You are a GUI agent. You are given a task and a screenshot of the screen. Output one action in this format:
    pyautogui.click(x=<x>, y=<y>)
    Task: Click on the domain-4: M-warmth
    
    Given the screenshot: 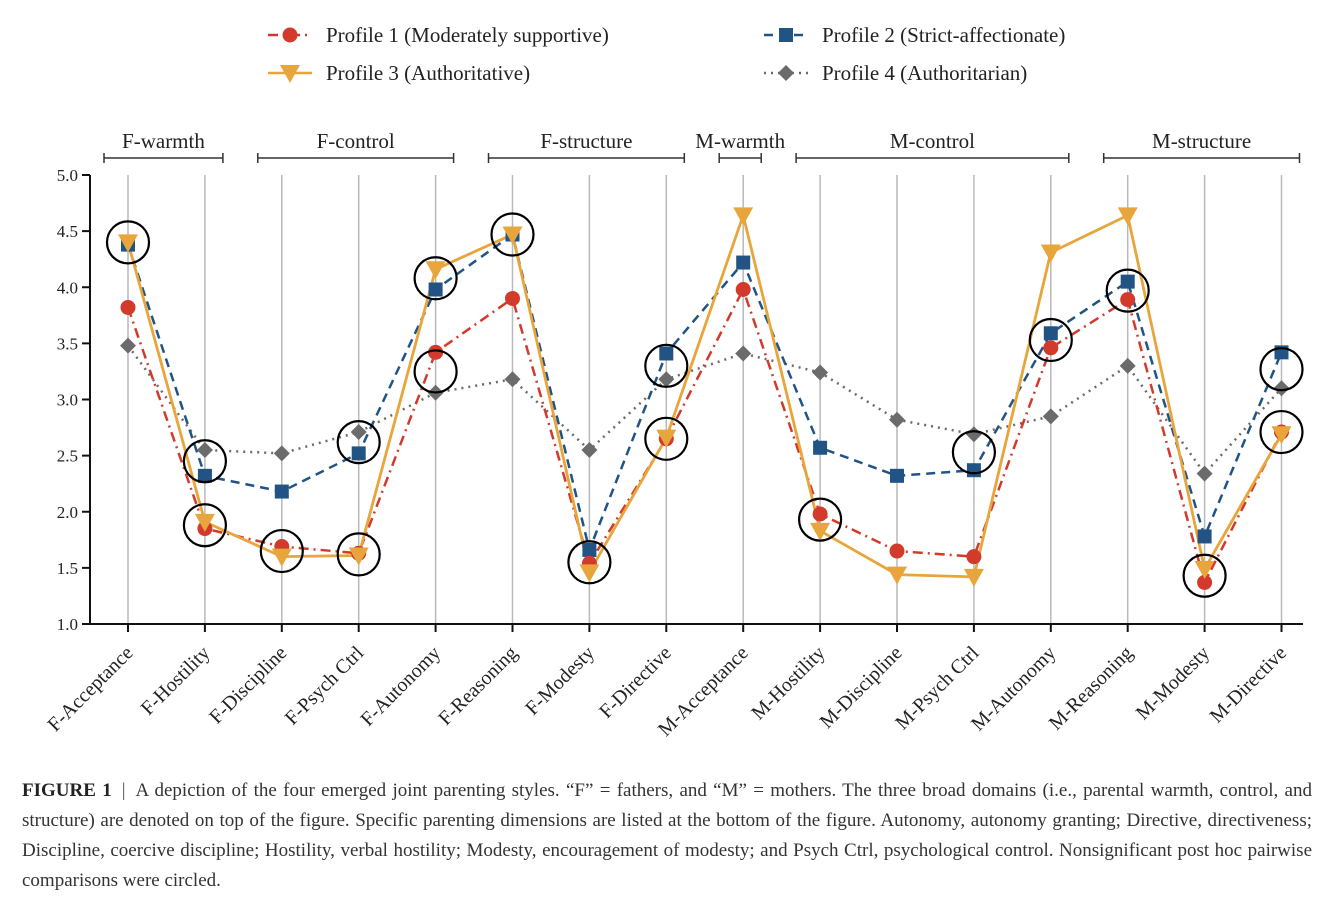 What is the action you would take?
    pyautogui.click(x=740, y=146)
    